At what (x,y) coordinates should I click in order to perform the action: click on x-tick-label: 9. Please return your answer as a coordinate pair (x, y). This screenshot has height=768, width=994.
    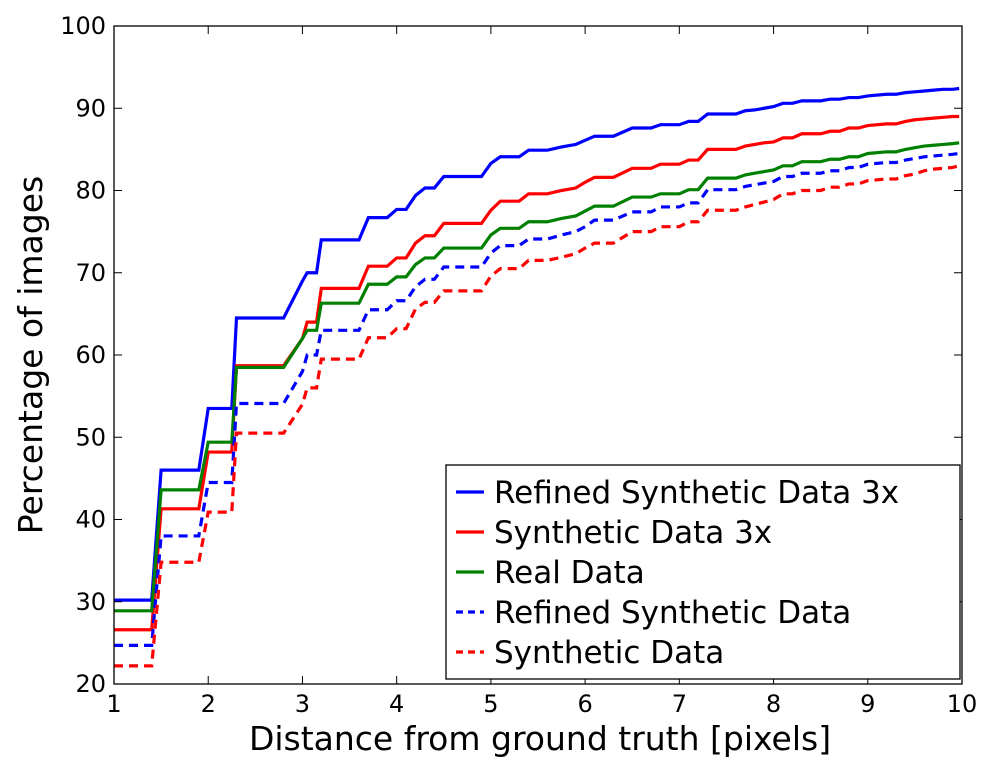
    Looking at the image, I should click on (867, 704).